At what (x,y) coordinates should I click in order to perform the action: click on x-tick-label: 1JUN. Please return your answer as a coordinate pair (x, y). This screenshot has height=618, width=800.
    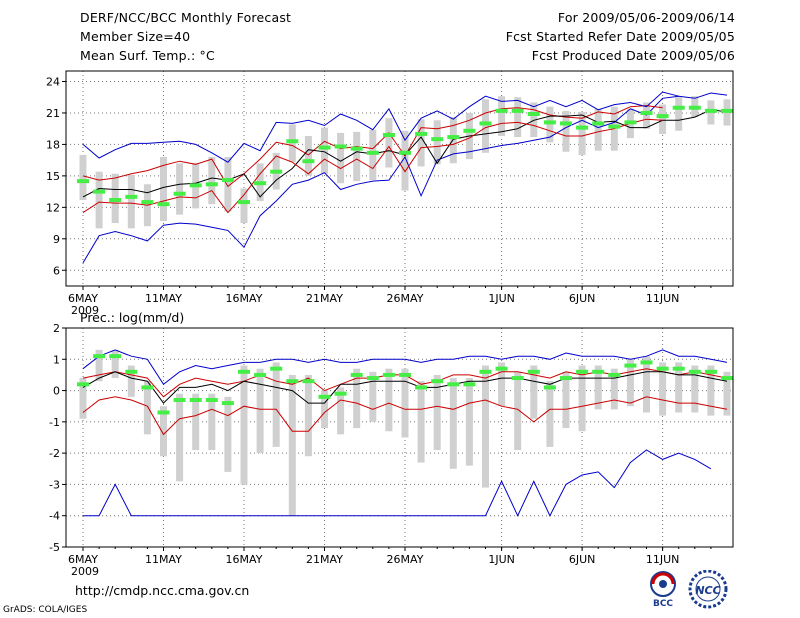
    Looking at the image, I should click on (501, 298).